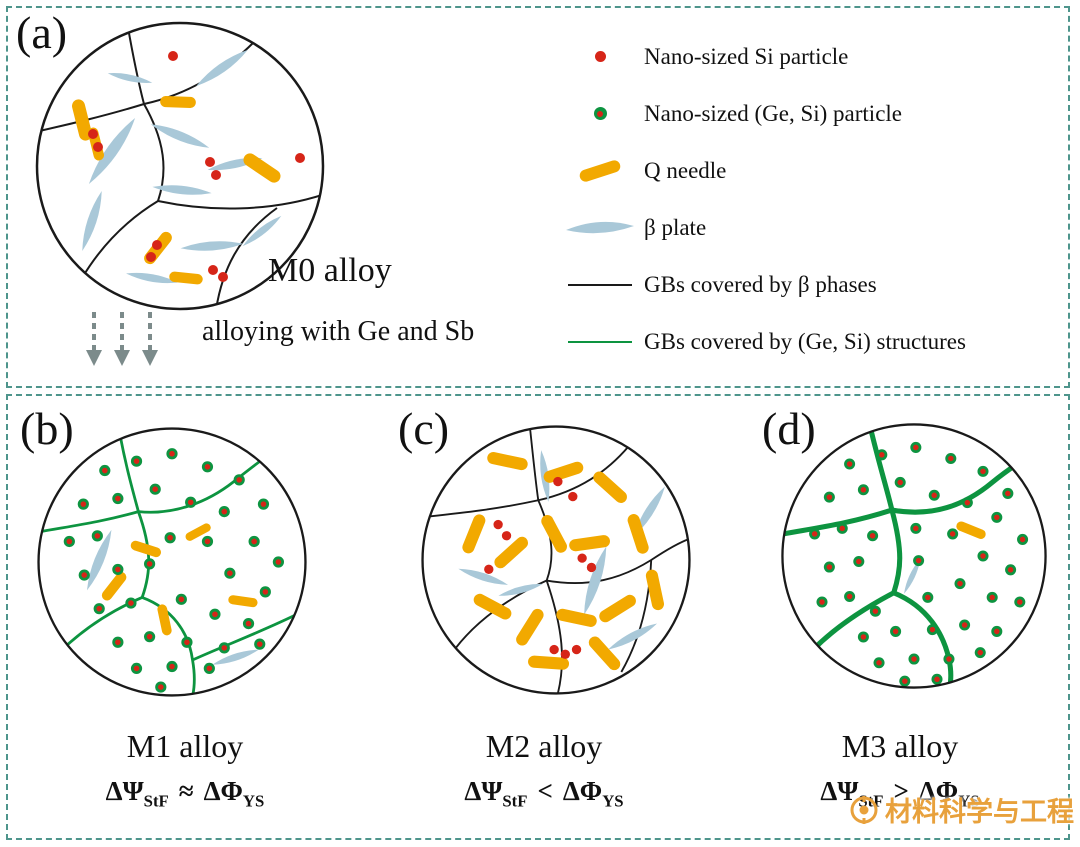 This screenshot has height=847, width=1080. I want to click on m0-microstructure-diagram, so click(180, 166).